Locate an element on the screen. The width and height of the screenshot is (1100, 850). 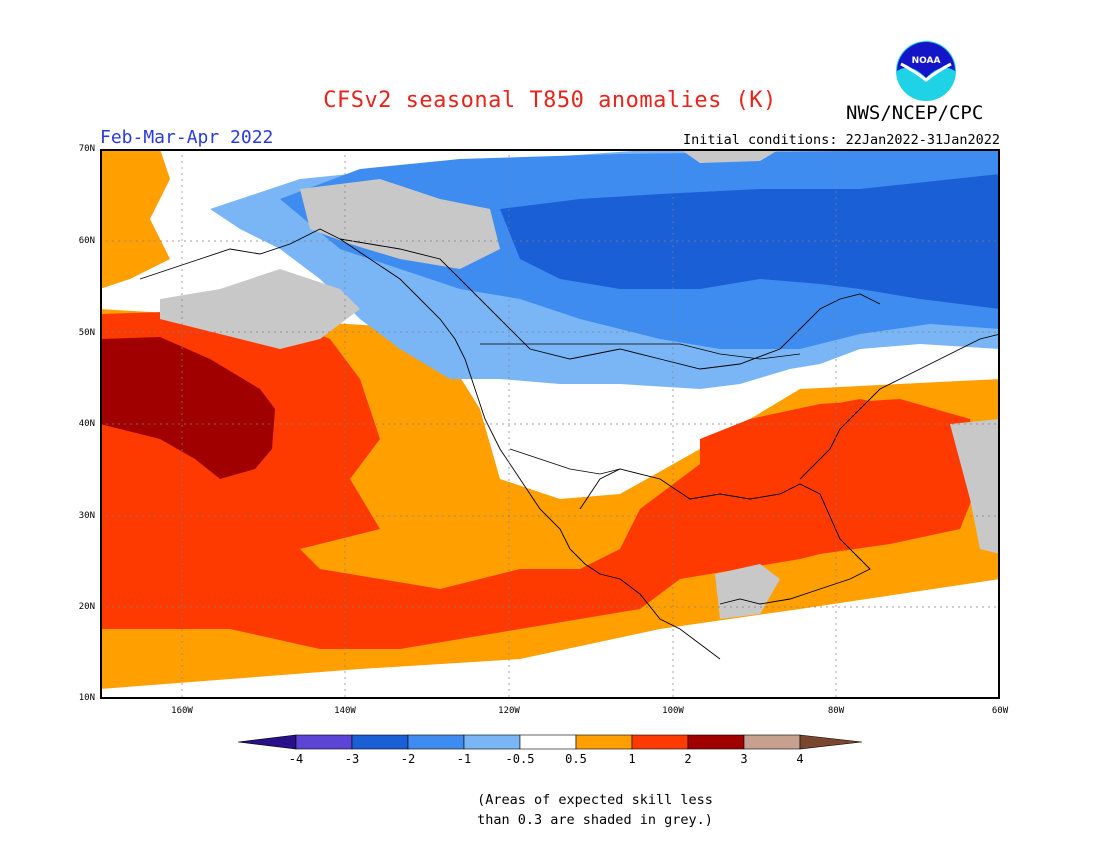
lat-label: 20N is located at coordinates (86, 607).